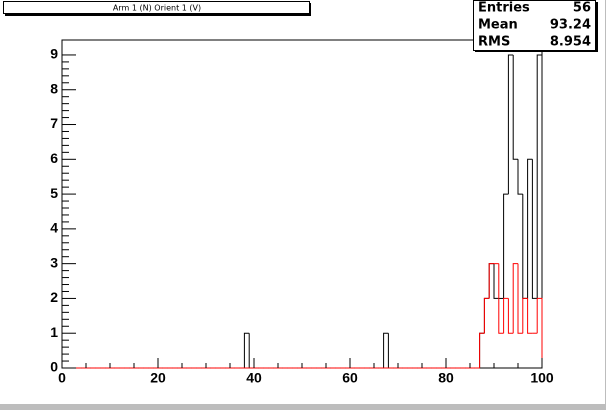 This screenshot has height=410, width=606. What do you see at coordinates (582, 8) in the screenshot?
I see `stats-value: 56` at bounding box center [582, 8].